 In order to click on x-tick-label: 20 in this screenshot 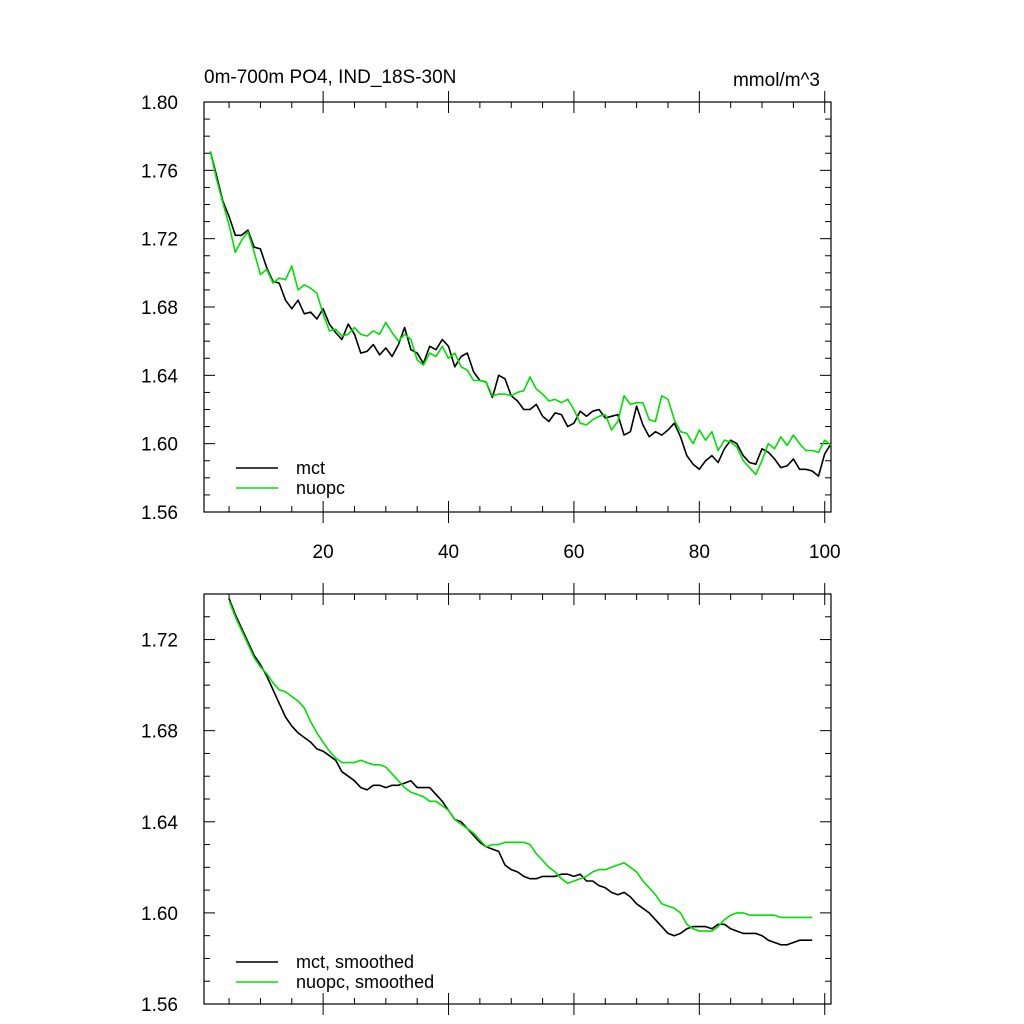, I will do `click(323, 552)`.